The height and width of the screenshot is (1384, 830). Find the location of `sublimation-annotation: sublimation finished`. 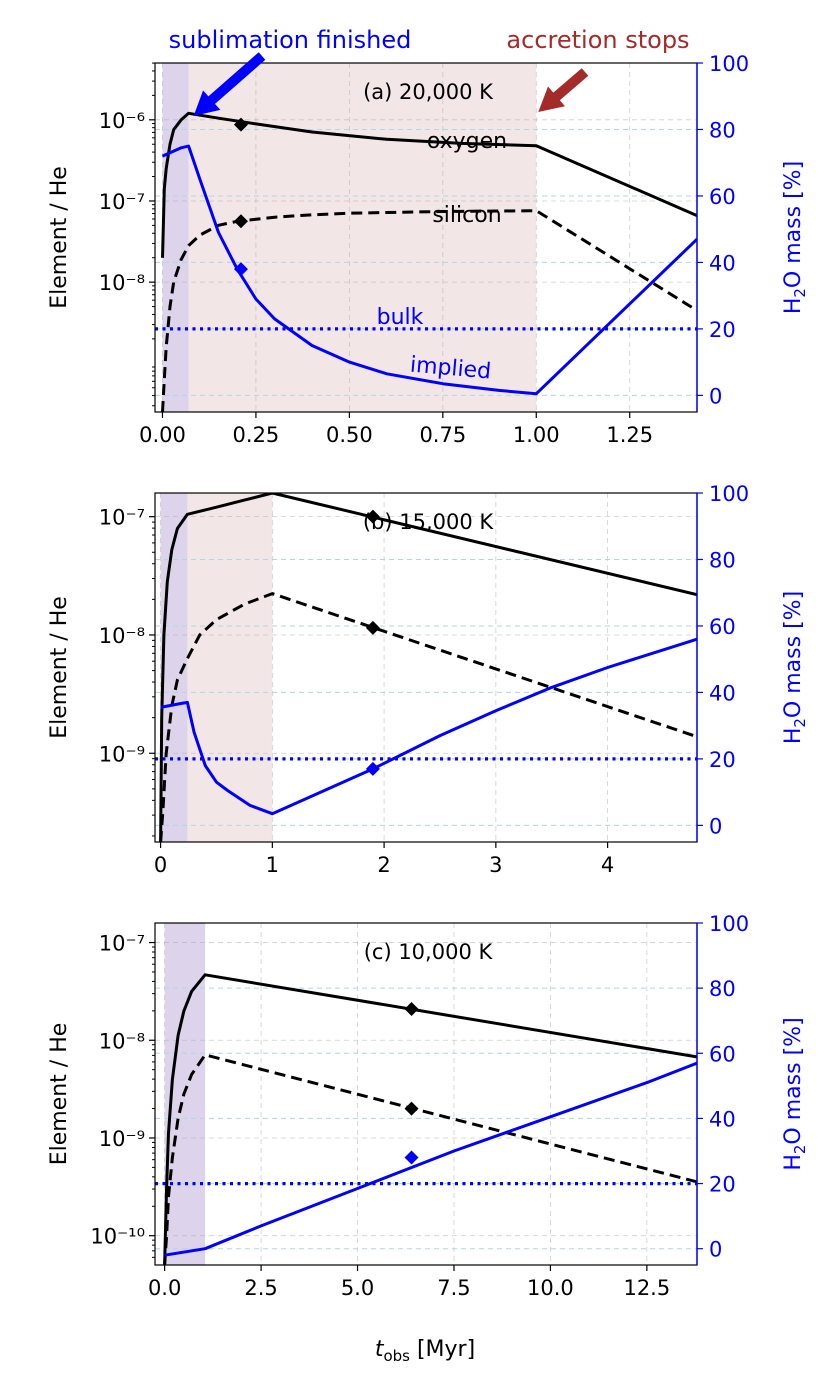

sublimation-annotation: sublimation finished is located at coordinates (290, 40).